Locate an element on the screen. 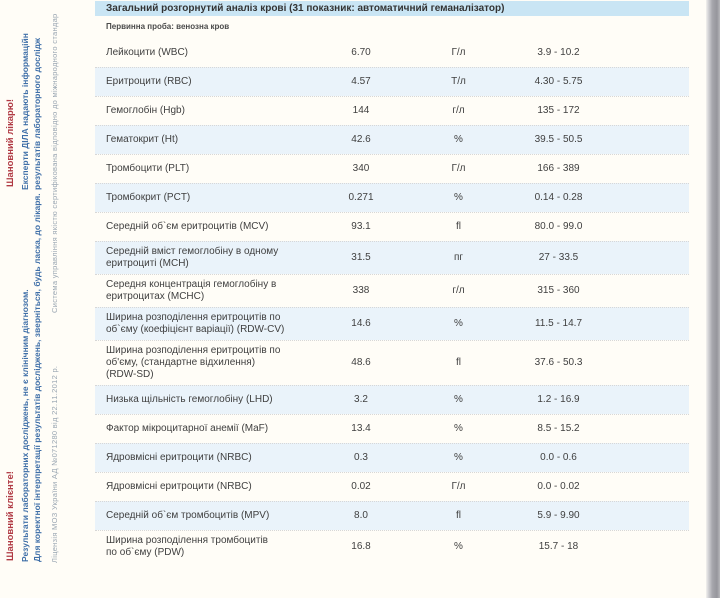 This screenshot has height=598, width=720. reference-range: 0.0 - 0.6 is located at coordinates (558, 457).